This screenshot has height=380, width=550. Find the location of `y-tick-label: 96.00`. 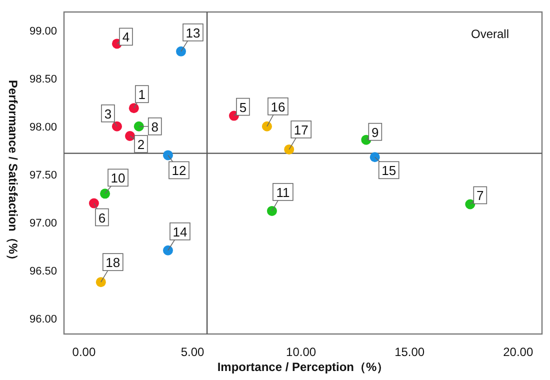

y-tick-label: 96.00 is located at coordinates (43, 320).